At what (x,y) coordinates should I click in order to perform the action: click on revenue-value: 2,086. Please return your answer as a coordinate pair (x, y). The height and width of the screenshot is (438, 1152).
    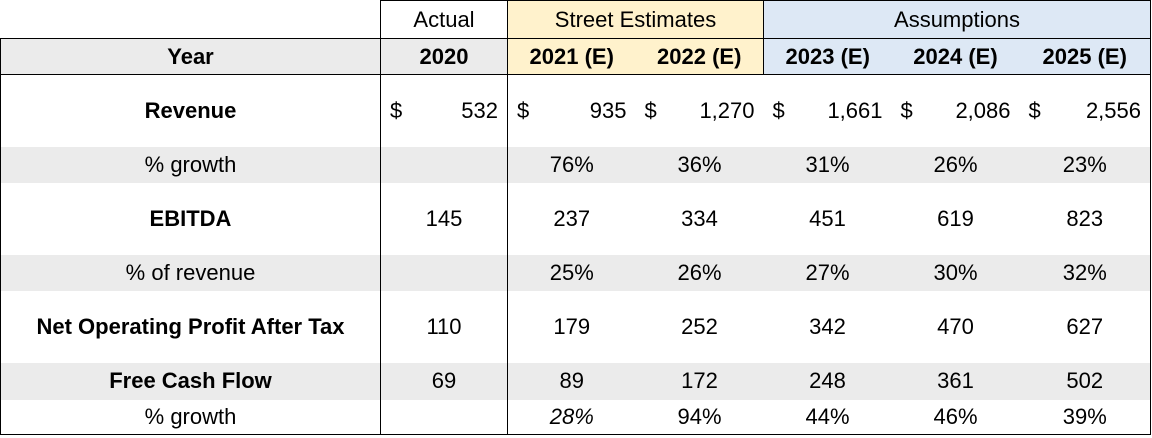
    Looking at the image, I should click on (983, 110).